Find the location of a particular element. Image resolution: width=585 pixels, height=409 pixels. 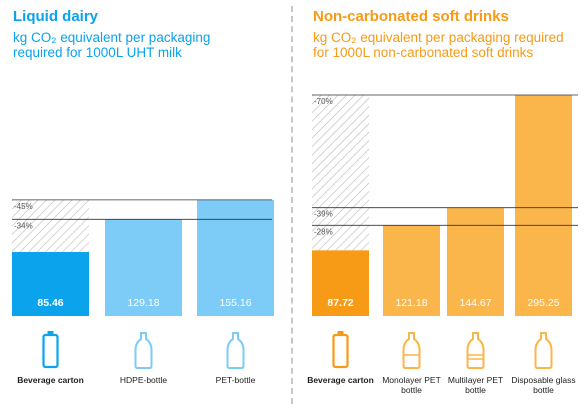

monolayer-pet-bottle-icon is located at coordinates (411, 350).